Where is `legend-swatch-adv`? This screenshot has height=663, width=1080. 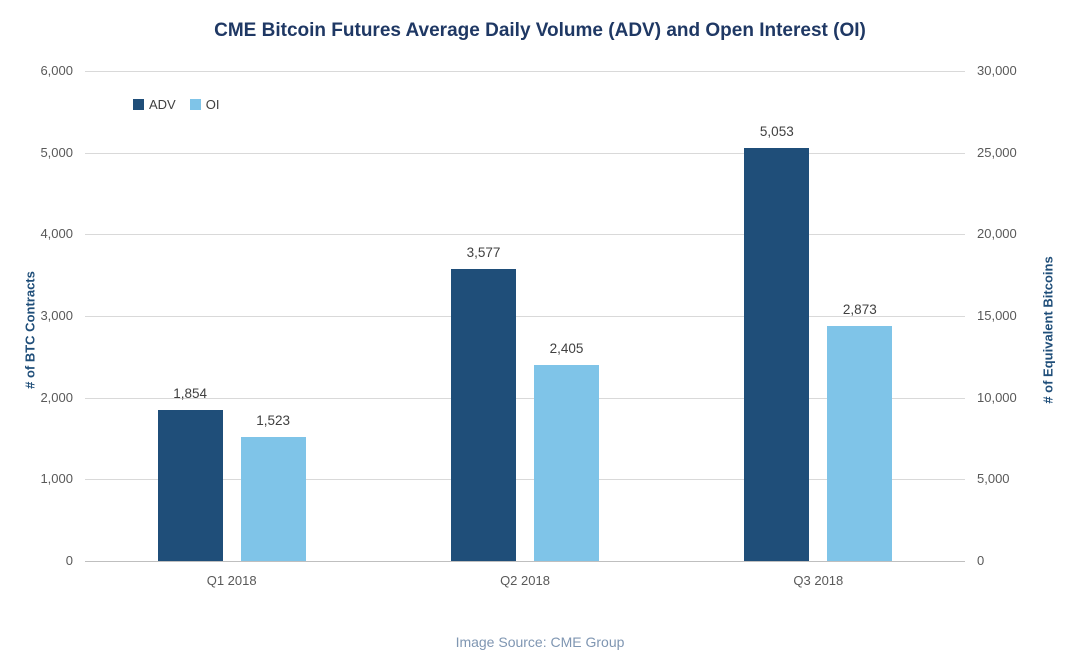 legend-swatch-adv is located at coordinates (138, 104).